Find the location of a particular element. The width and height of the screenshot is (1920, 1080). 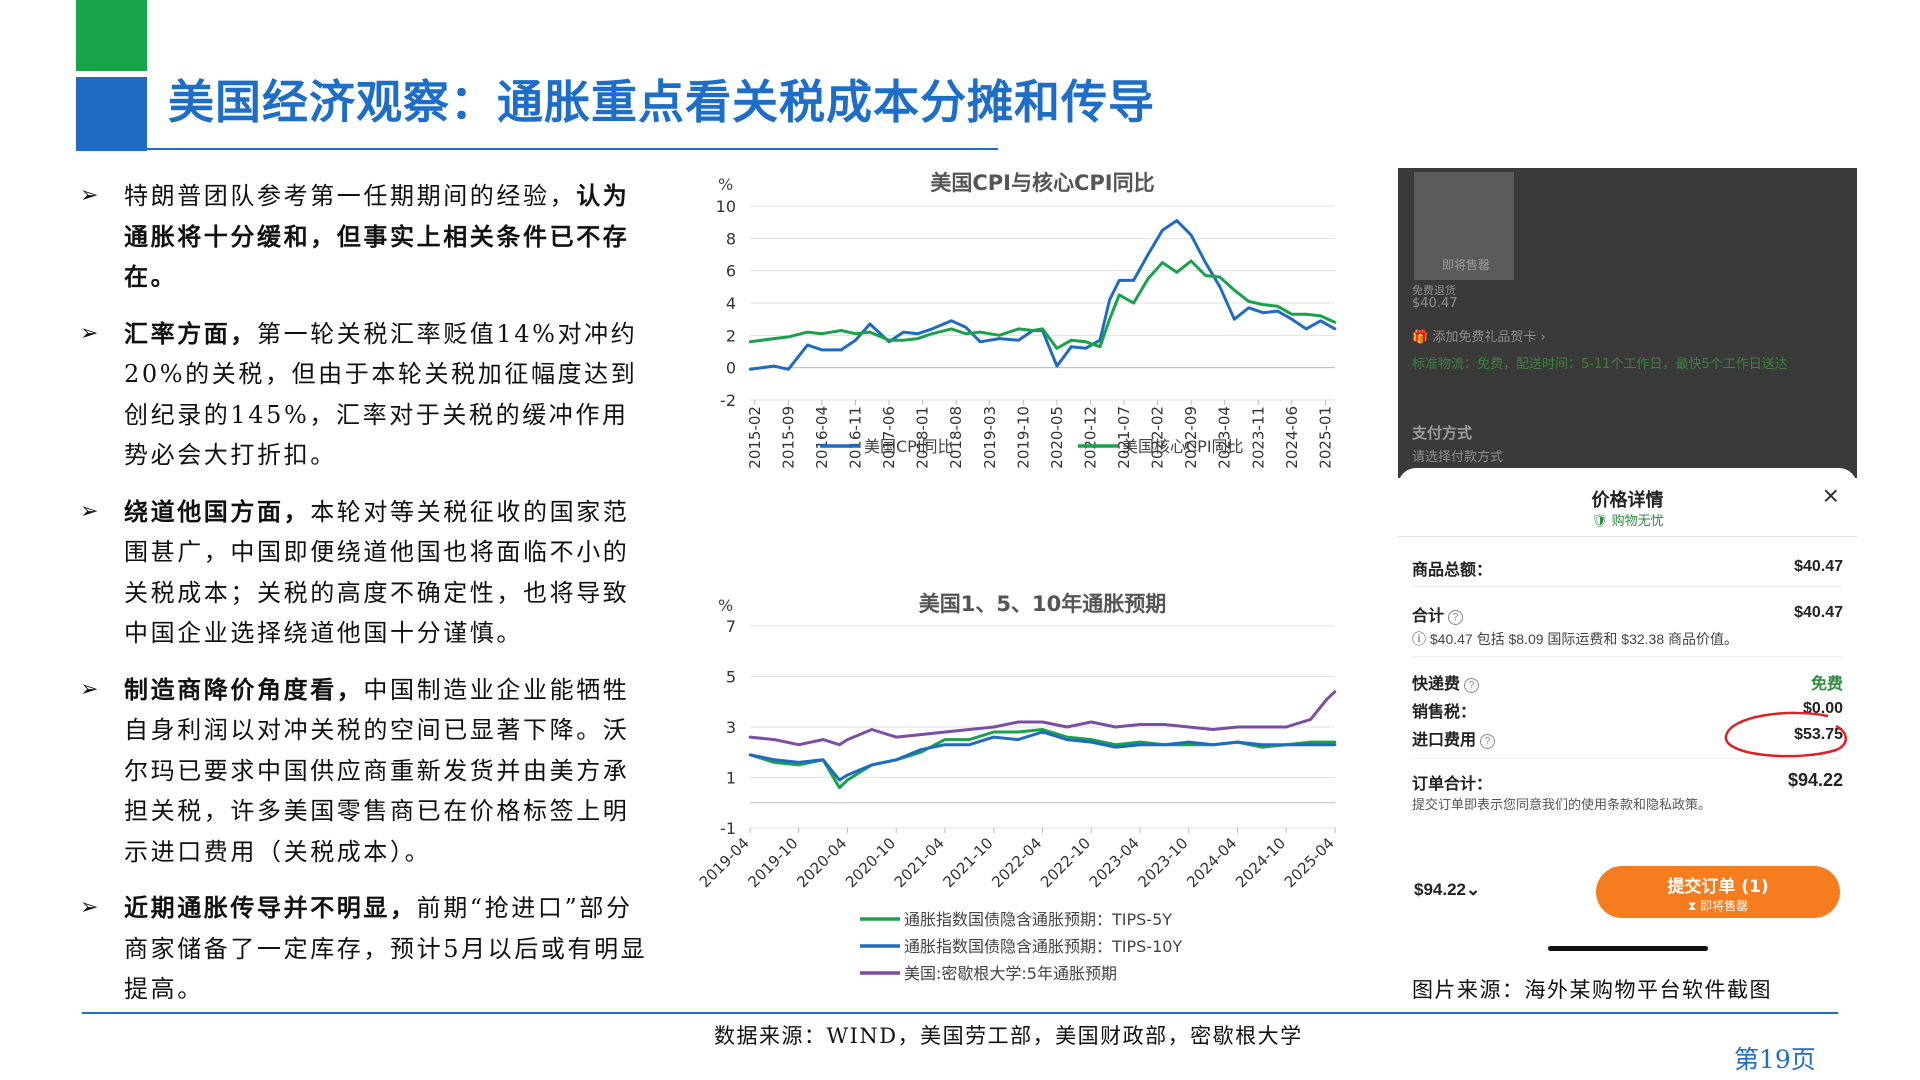

x-tick-label: 2018-01 is located at coordinates (923, 437).